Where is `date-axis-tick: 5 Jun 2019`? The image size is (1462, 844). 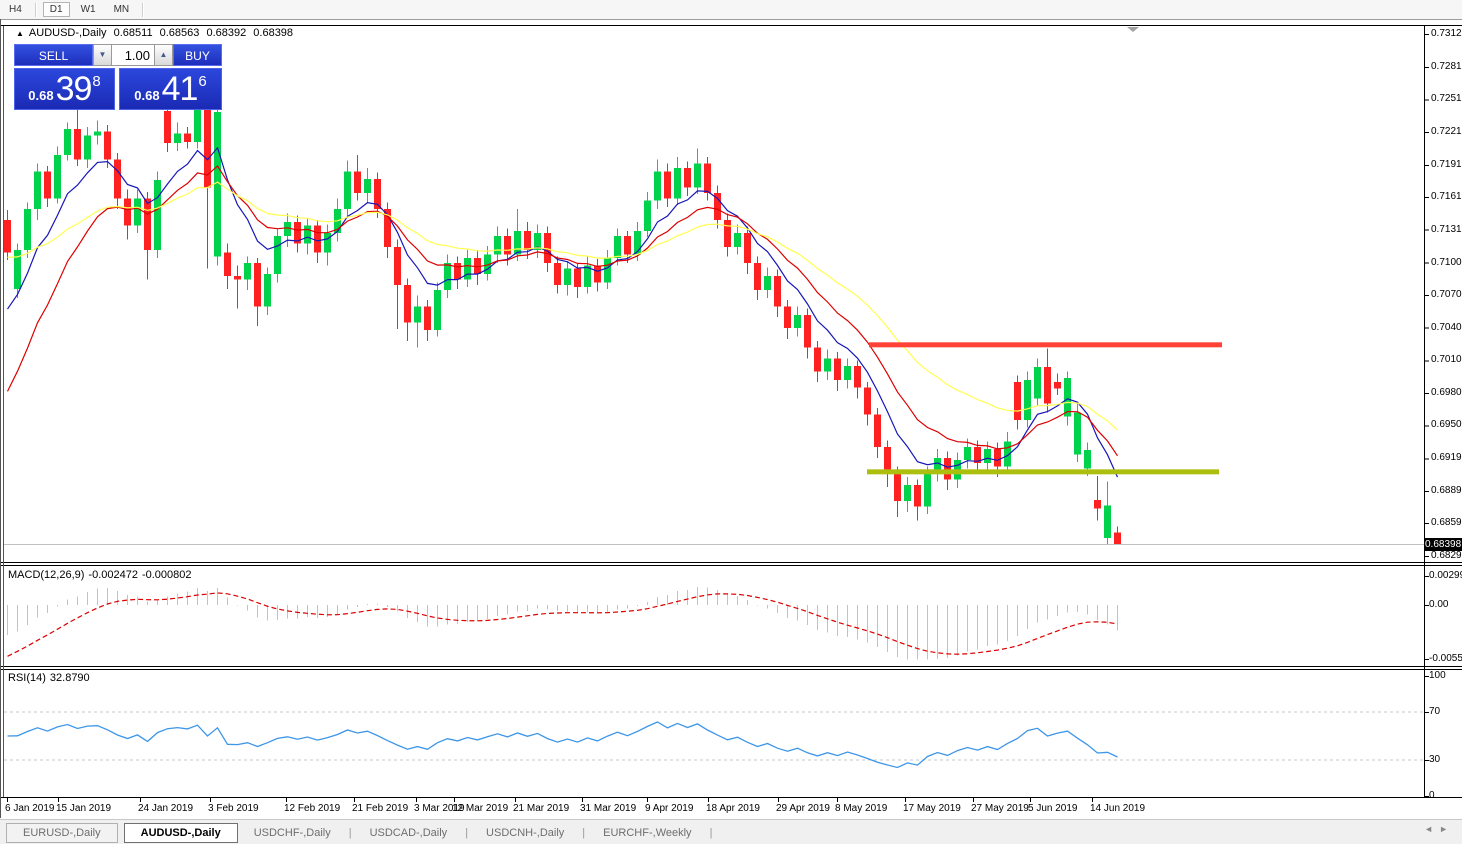 date-axis-tick: 5 Jun 2019 is located at coordinates (1053, 808).